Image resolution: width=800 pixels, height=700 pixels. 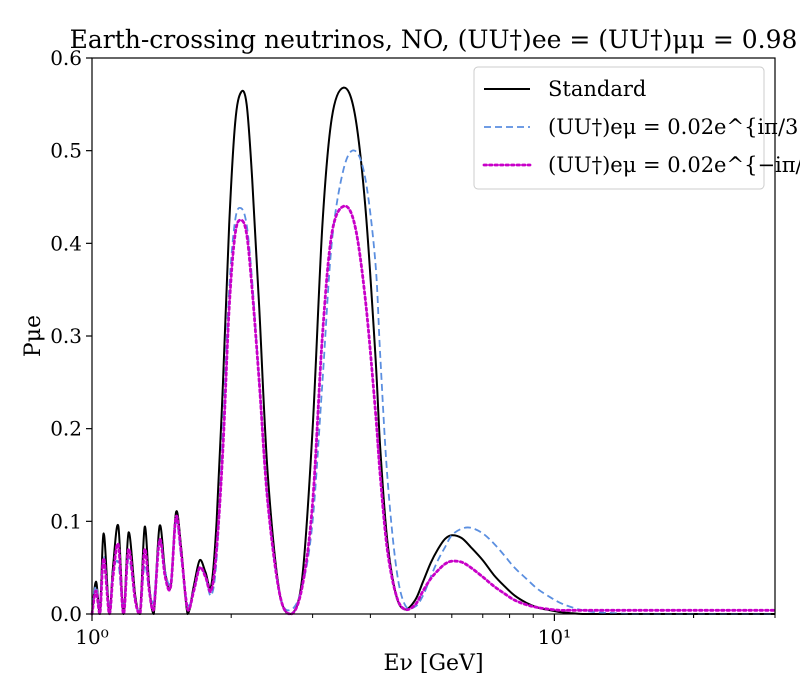 What do you see at coordinates (91, 637) in the screenshot?
I see `x-tick-label: 10⁰` at bounding box center [91, 637].